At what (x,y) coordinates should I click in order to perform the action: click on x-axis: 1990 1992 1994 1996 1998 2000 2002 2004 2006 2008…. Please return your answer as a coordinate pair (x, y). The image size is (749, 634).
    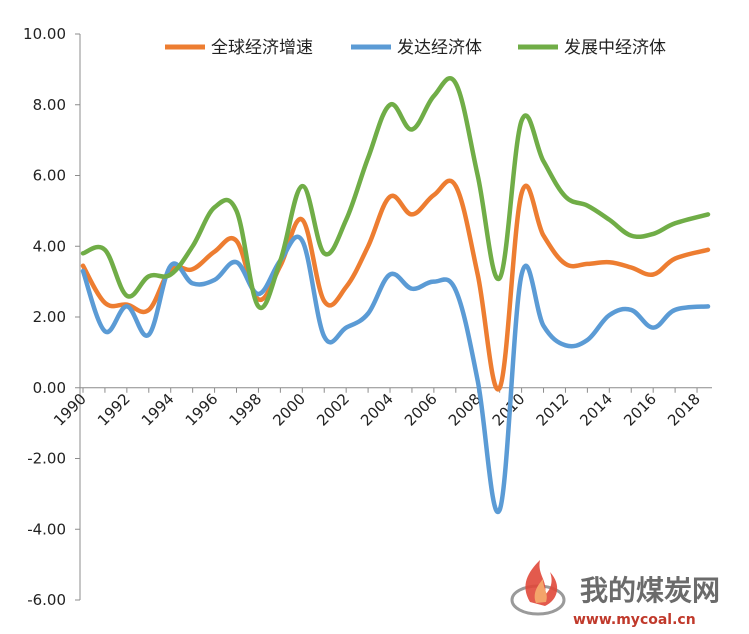
    Looking at the image, I should click on (381, 408).